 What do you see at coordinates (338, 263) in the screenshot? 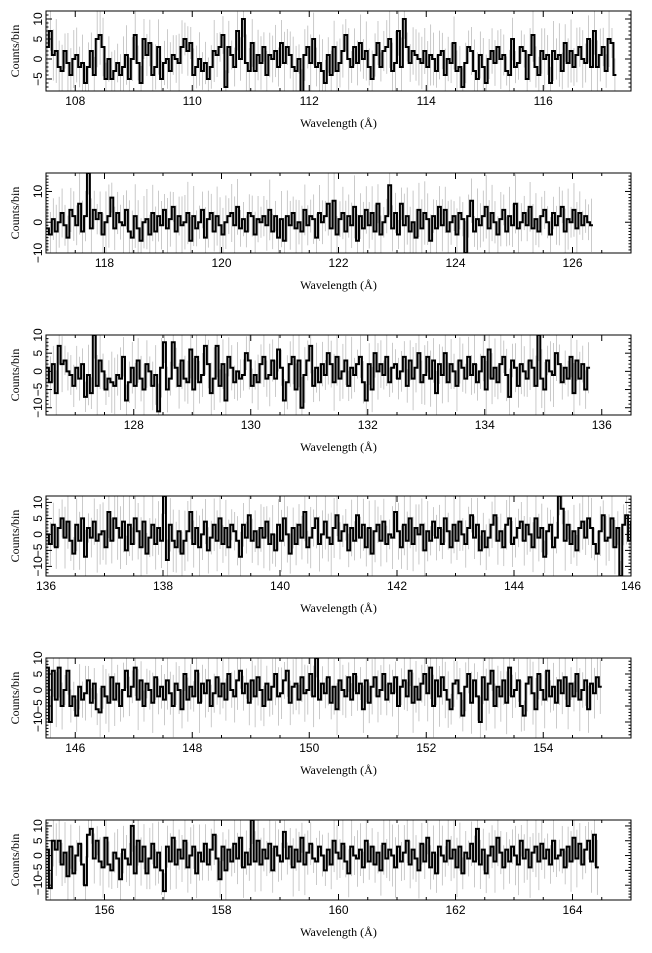
I see `x-tick-label: 122` at bounding box center [338, 263].